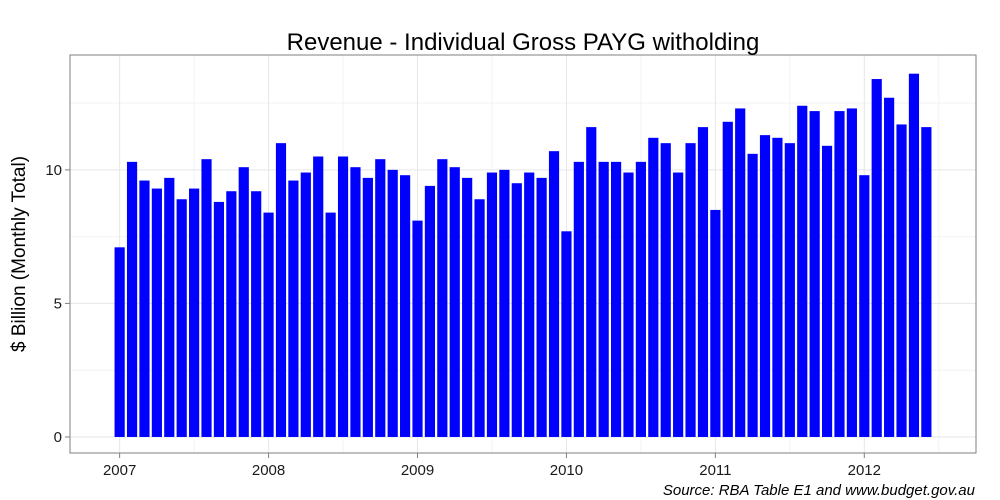 Image resolution: width=1000 pixels, height=500 pixels. I want to click on x-tick-label: 2008, so click(268, 470).